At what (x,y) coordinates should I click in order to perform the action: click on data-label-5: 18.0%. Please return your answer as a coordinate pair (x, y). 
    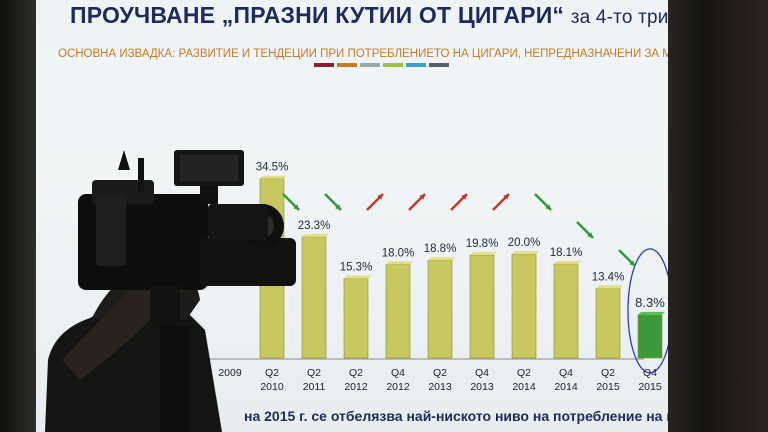
    Looking at the image, I should click on (398, 253).